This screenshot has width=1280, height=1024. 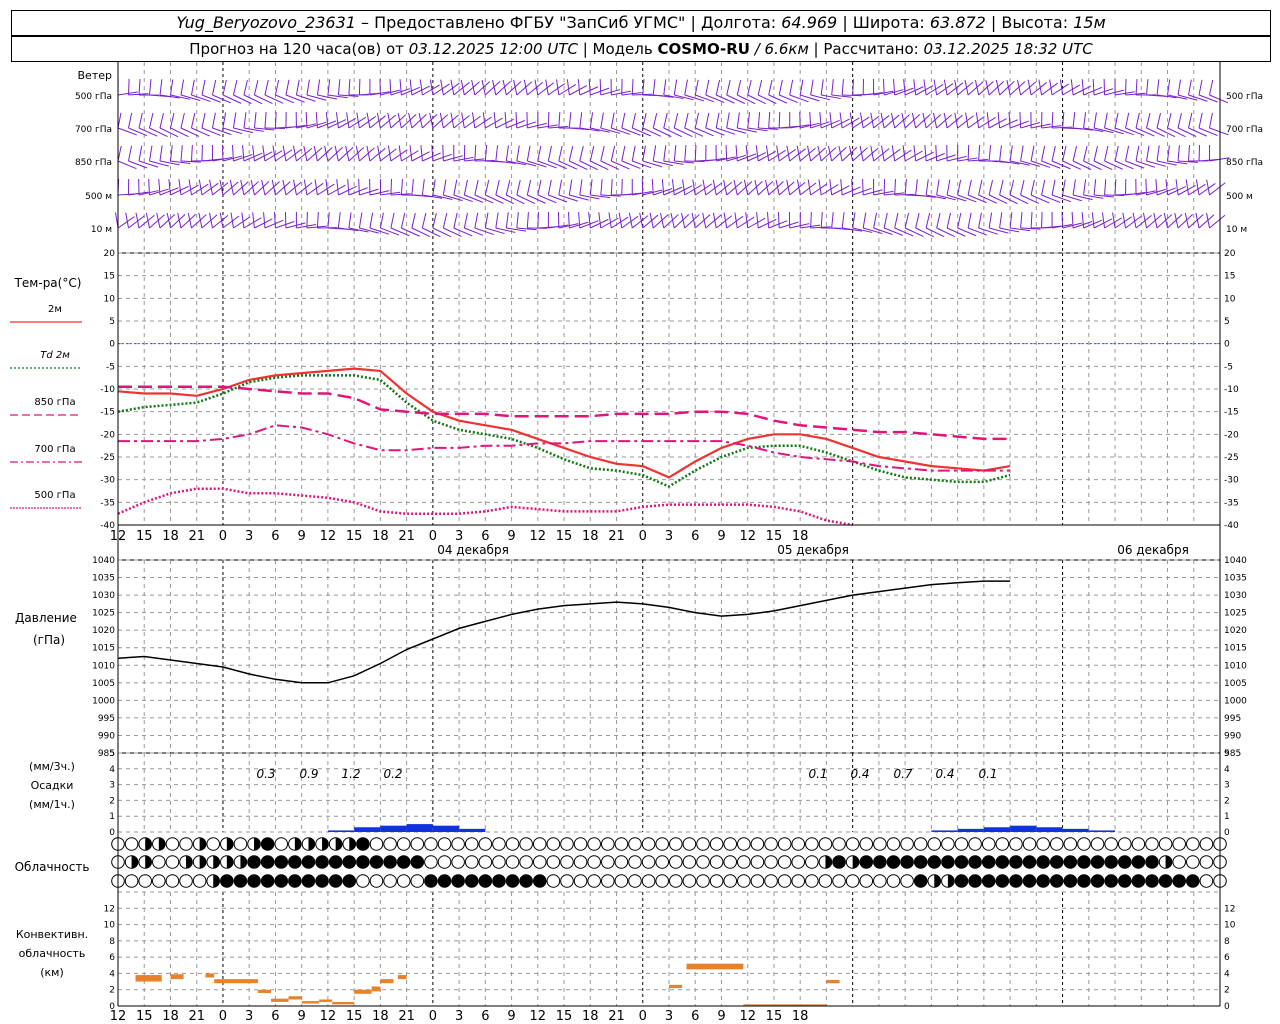 What do you see at coordinates (703, 49) in the screenshot?
I see `model-name: COSMO-RU` at bounding box center [703, 49].